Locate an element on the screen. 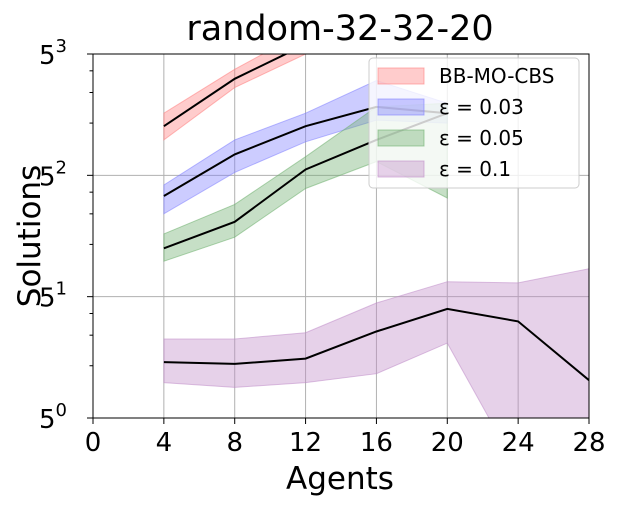 The image size is (618, 506). legend-label: BB-MO-CBS is located at coordinates (496, 76).